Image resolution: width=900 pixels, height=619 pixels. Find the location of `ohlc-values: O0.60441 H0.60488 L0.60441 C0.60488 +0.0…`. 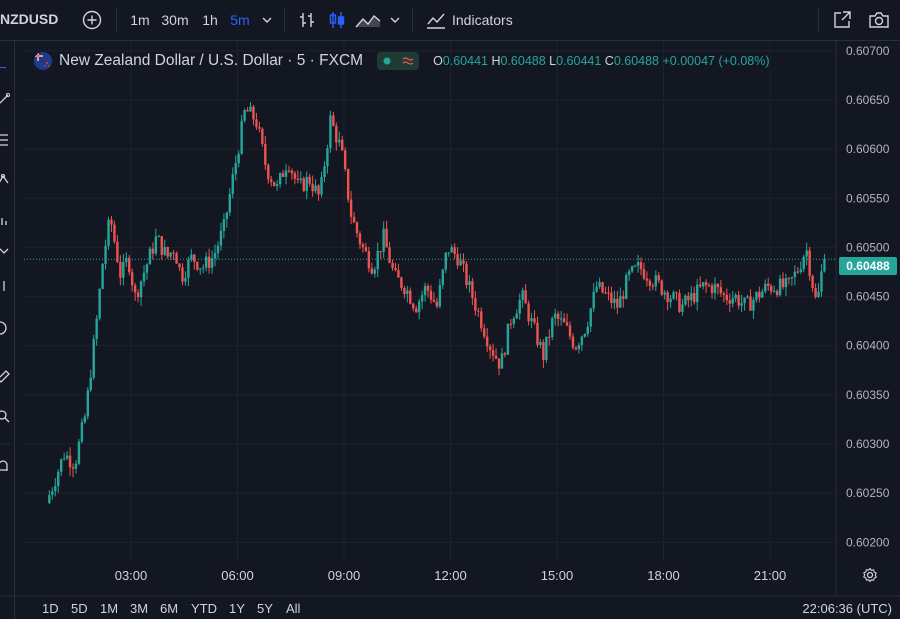

ohlc-values: O0.60441 H0.60488 L0.60441 C0.60488 +0.0… is located at coordinates (601, 61).